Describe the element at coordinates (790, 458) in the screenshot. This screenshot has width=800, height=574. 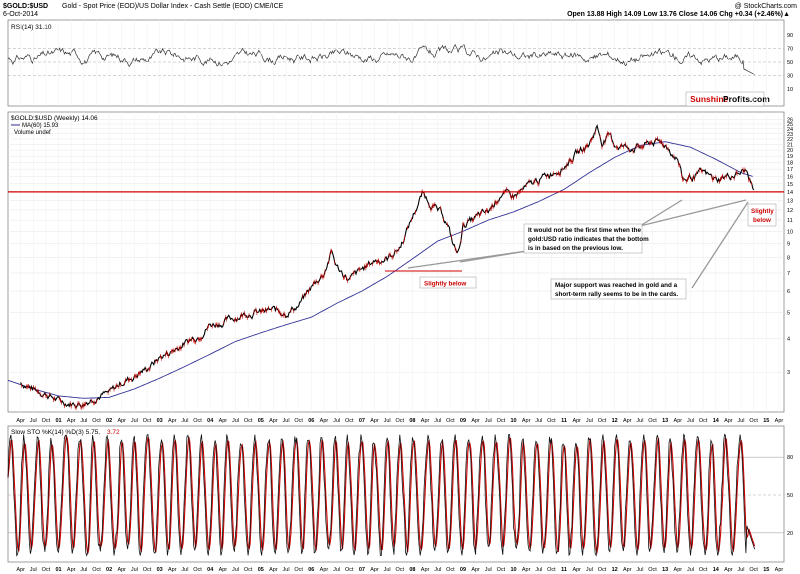
I see `sto-tick-label: 80` at that location.